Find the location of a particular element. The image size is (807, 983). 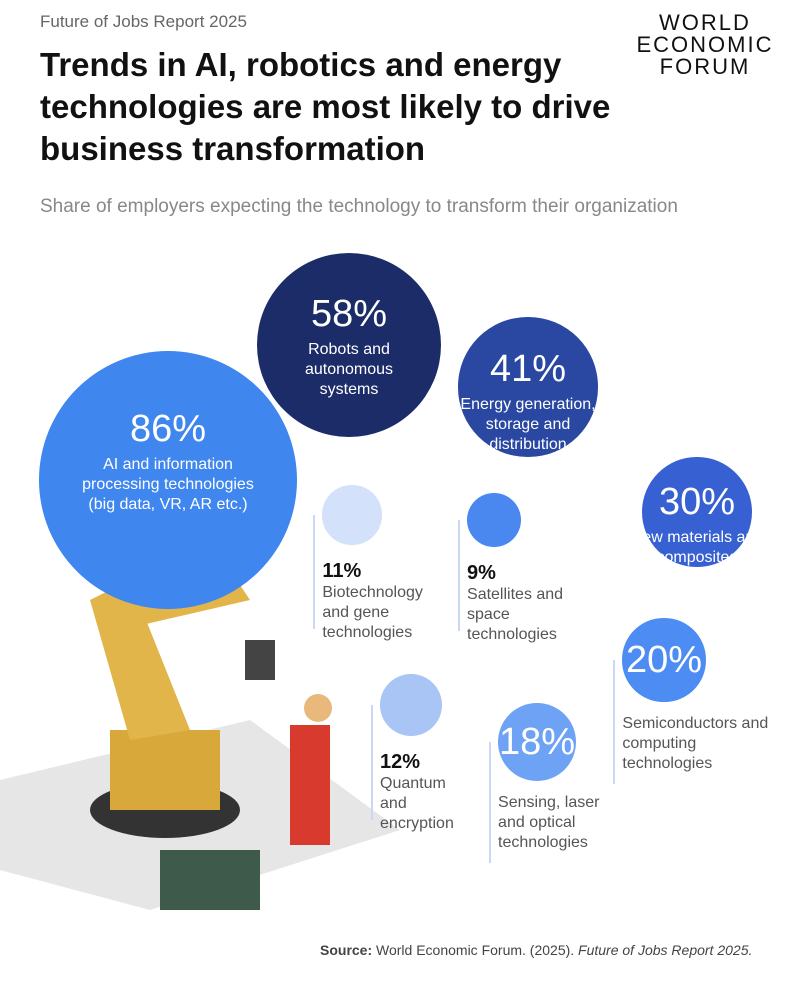

category-label: New materials and composites is located at coordinates (697, 547).